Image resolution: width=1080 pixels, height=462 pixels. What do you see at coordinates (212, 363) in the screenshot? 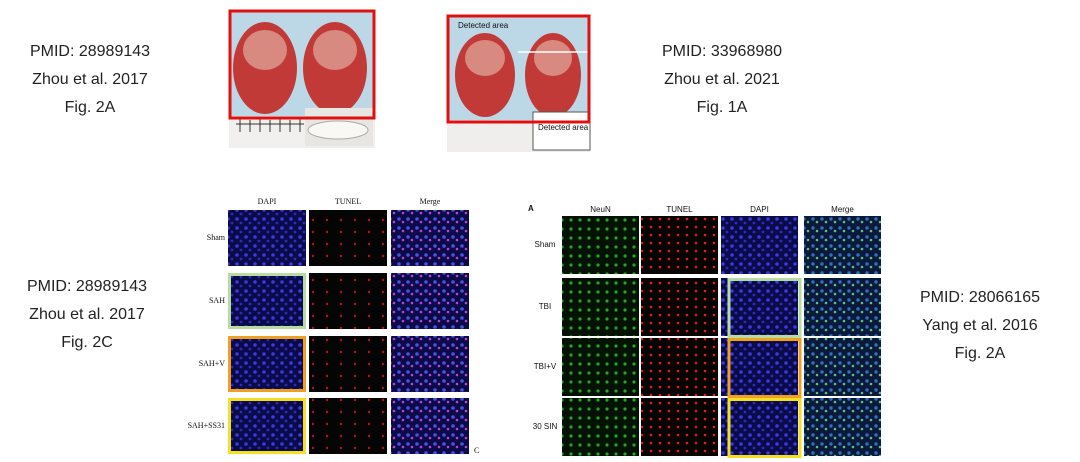
I see `row-label: SAH+V` at bounding box center [212, 363].